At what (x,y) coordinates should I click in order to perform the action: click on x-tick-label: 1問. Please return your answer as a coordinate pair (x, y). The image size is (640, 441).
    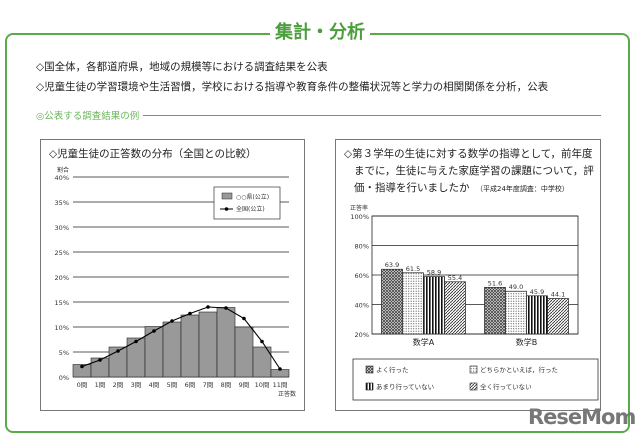
    Looking at the image, I should click on (100, 385).